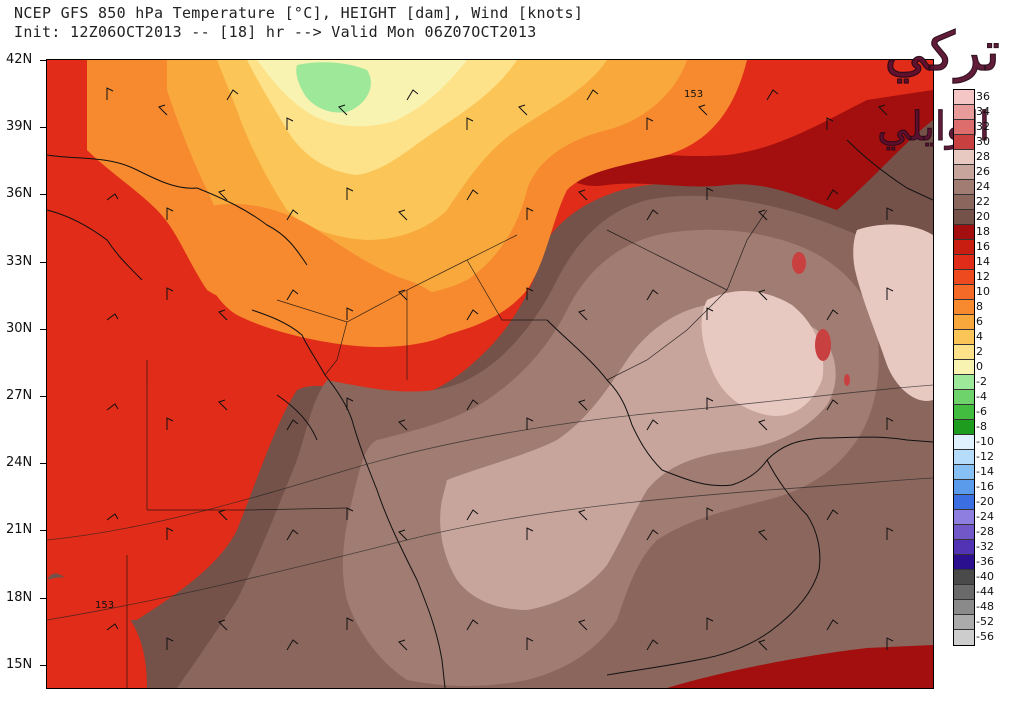 The image size is (1024, 725). What do you see at coordinates (97, 632) in the screenshot?
I see `temp-region-14-sw` at bounding box center [97, 632].